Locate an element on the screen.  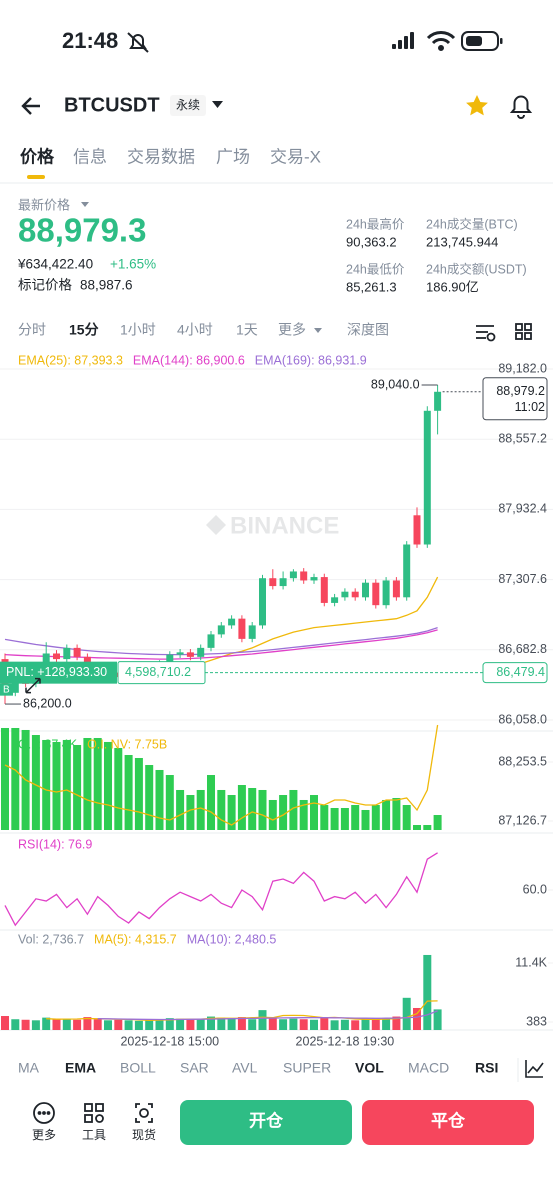
y-tick-label: 88,253.5 is located at coordinates (522, 761).